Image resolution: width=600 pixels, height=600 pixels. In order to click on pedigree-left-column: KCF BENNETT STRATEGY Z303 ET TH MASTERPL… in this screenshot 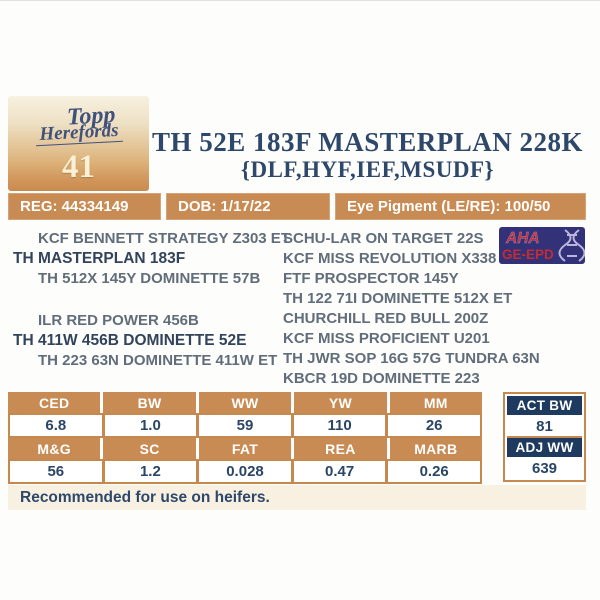, I will do `click(151, 300)`.